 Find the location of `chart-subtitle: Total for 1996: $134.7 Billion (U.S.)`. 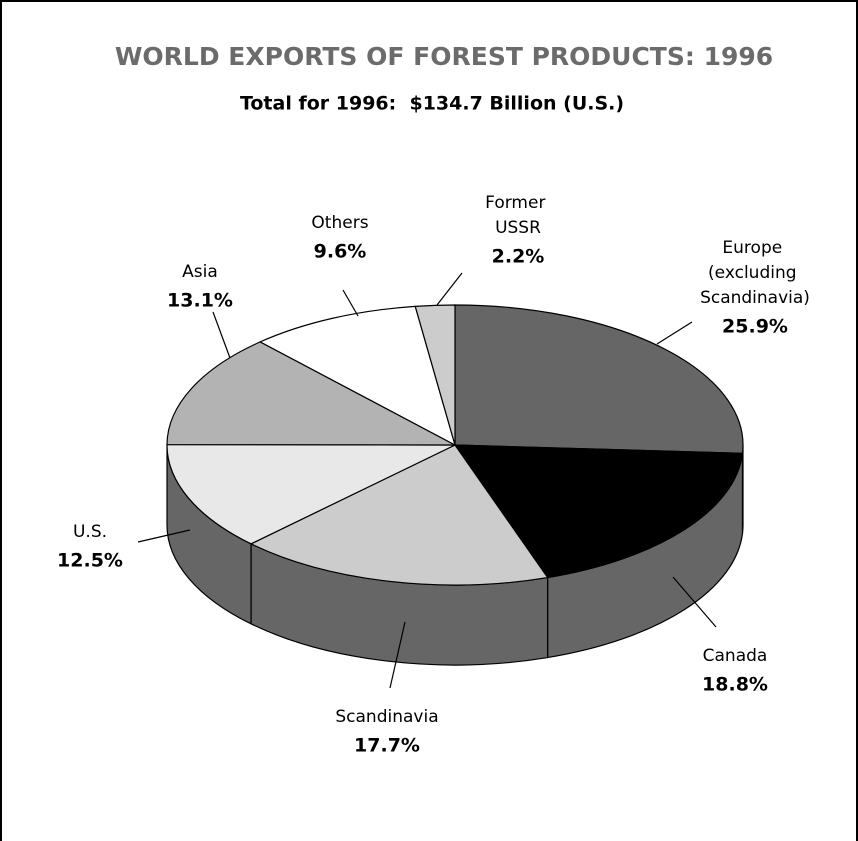

chart-subtitle: Total for 1996: $134.7 Billion (U.S.) is located at coordinates (432, 104).